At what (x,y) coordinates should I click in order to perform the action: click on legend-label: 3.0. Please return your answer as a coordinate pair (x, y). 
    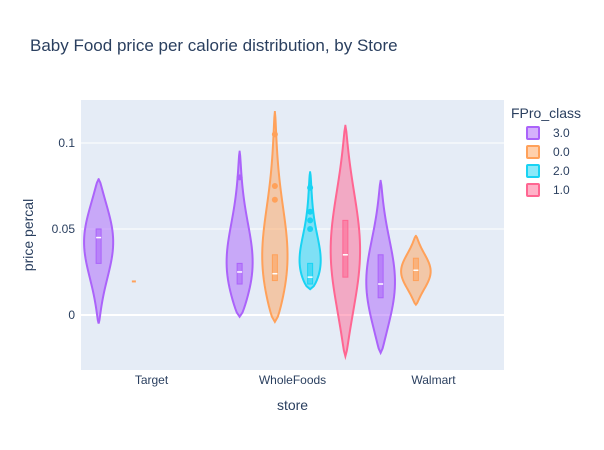
    Looking at the image, I should click on (561, 133).